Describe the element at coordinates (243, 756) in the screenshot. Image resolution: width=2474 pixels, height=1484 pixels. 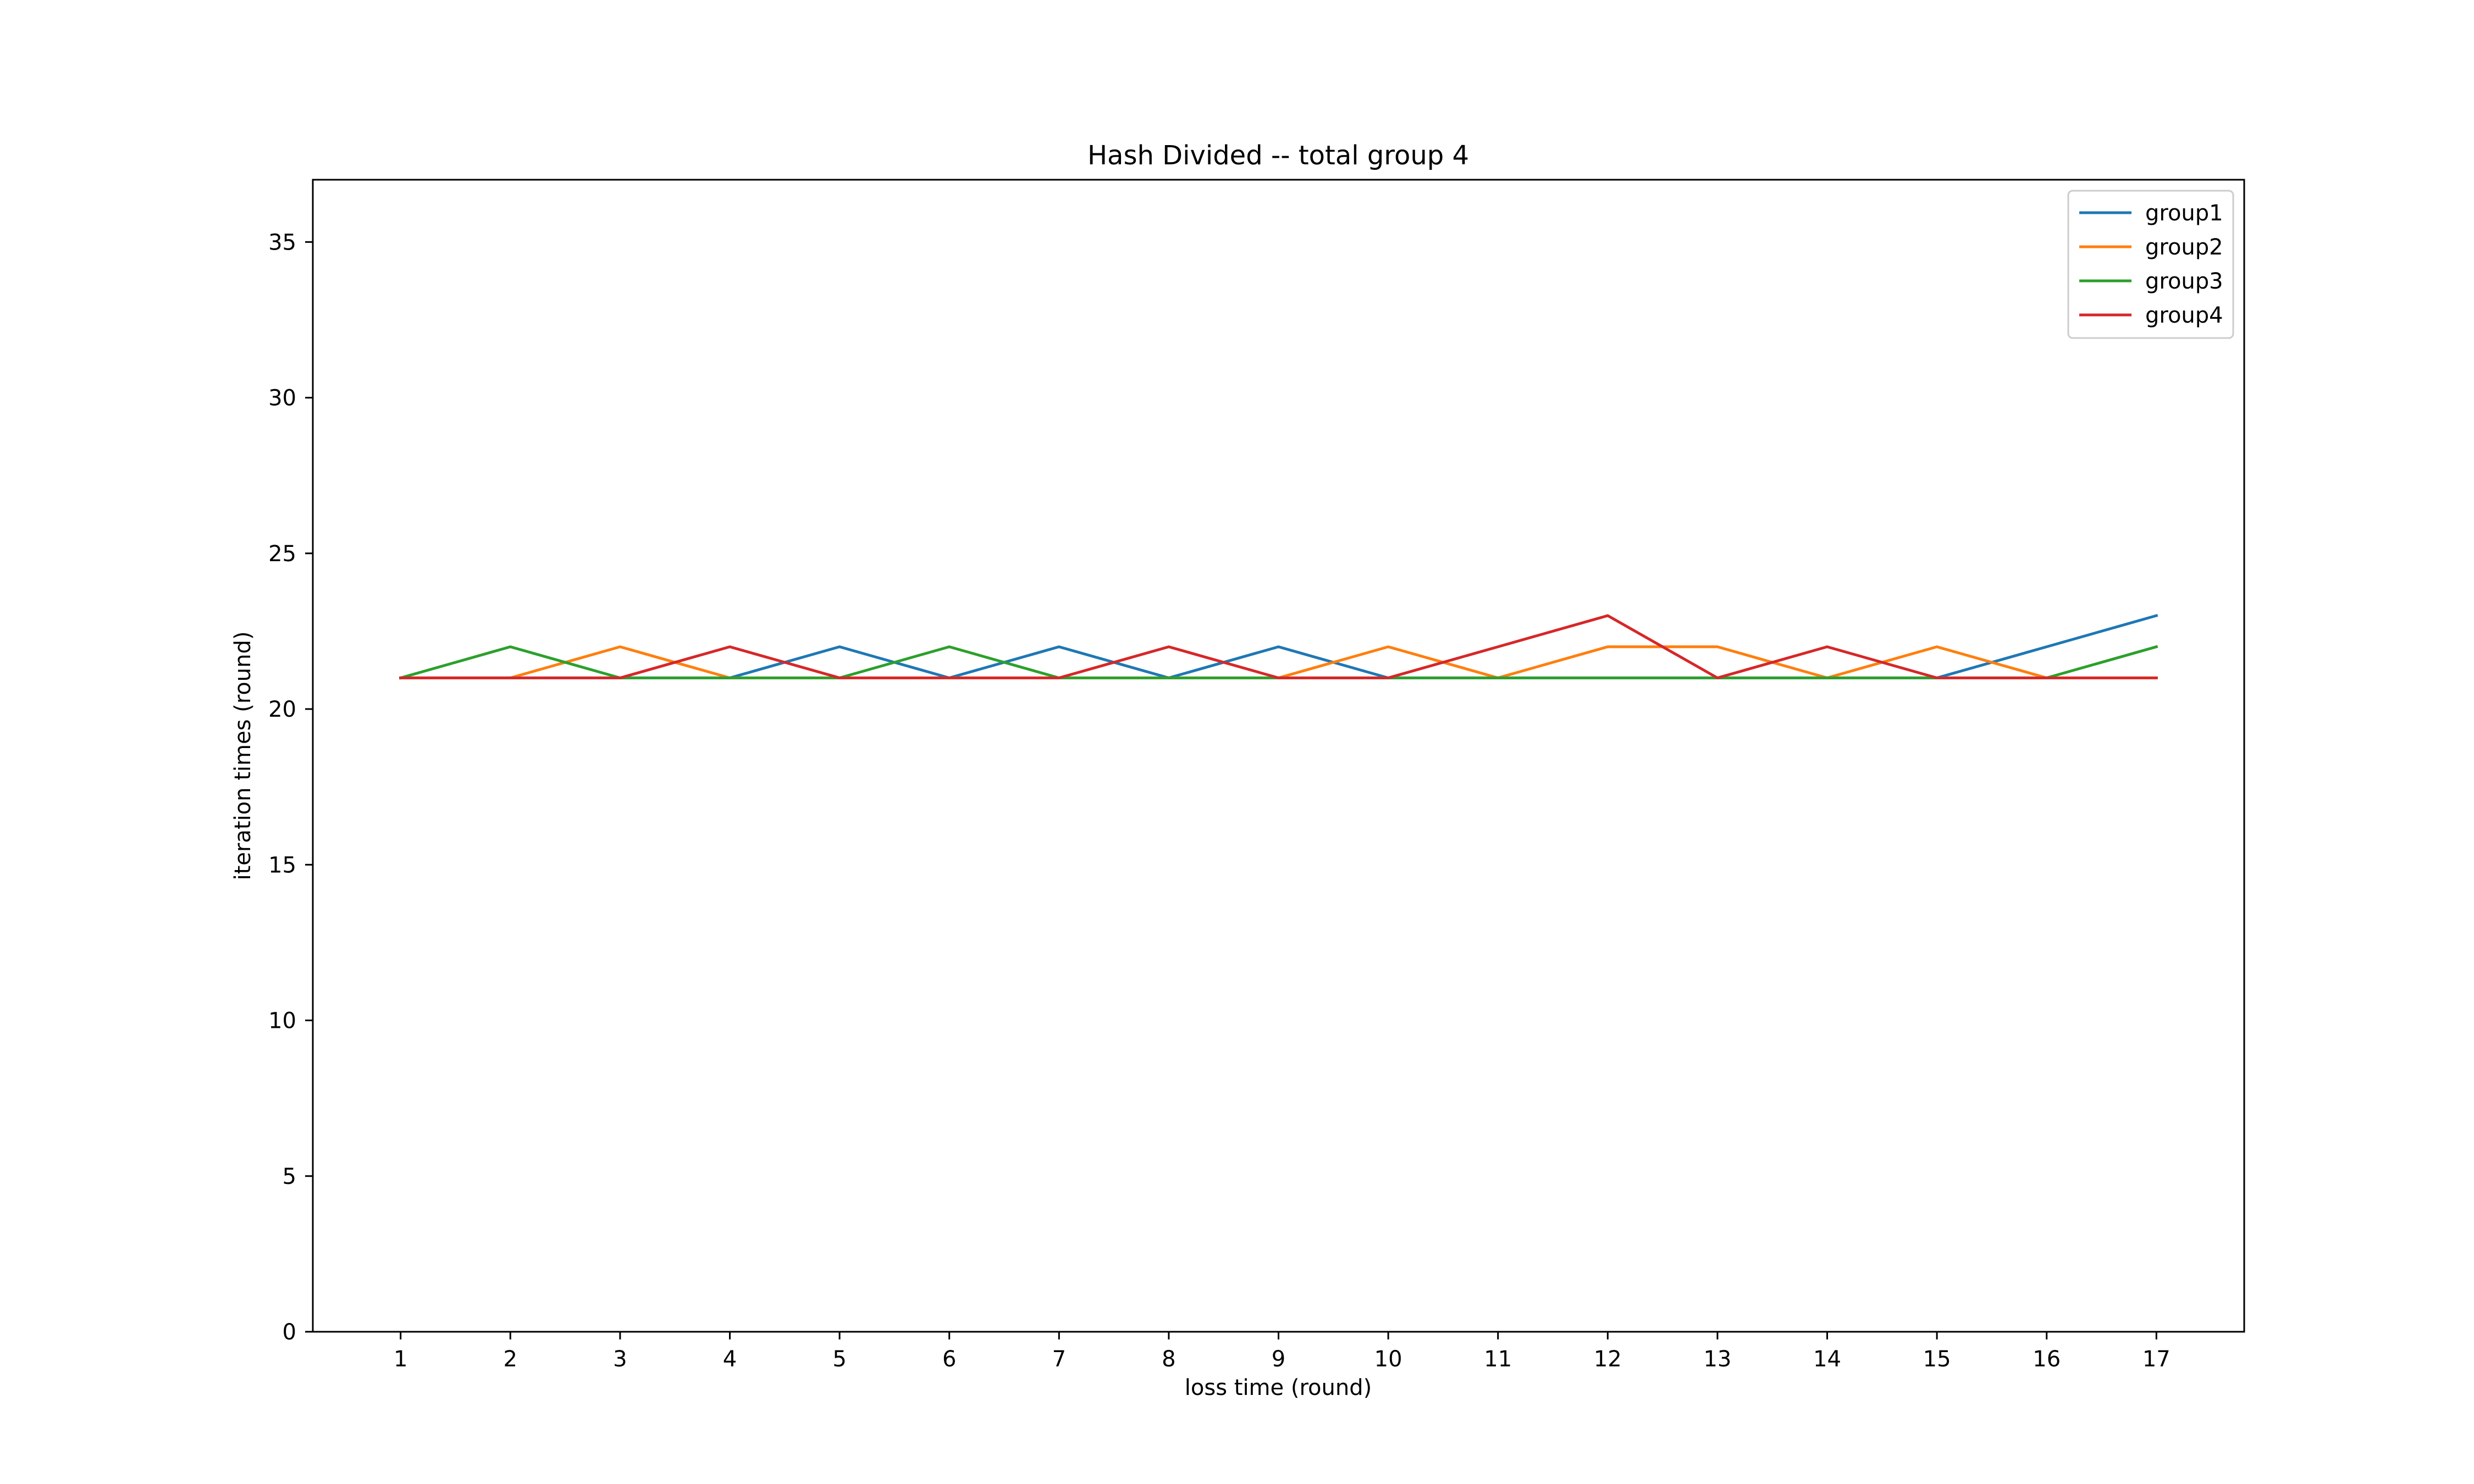
I see `y-axis-label: iteration times (round)` at that location.